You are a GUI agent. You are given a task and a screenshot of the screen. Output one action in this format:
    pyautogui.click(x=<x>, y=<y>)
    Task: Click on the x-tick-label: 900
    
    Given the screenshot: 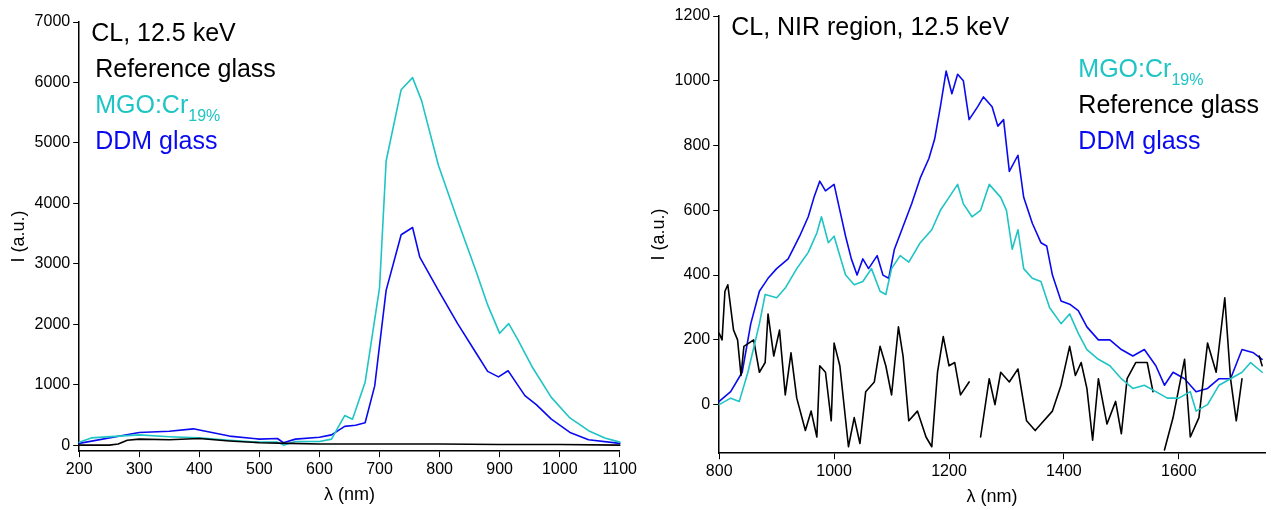 What is the action you would take?
    pyautogui.click(x=500, y=469)
    